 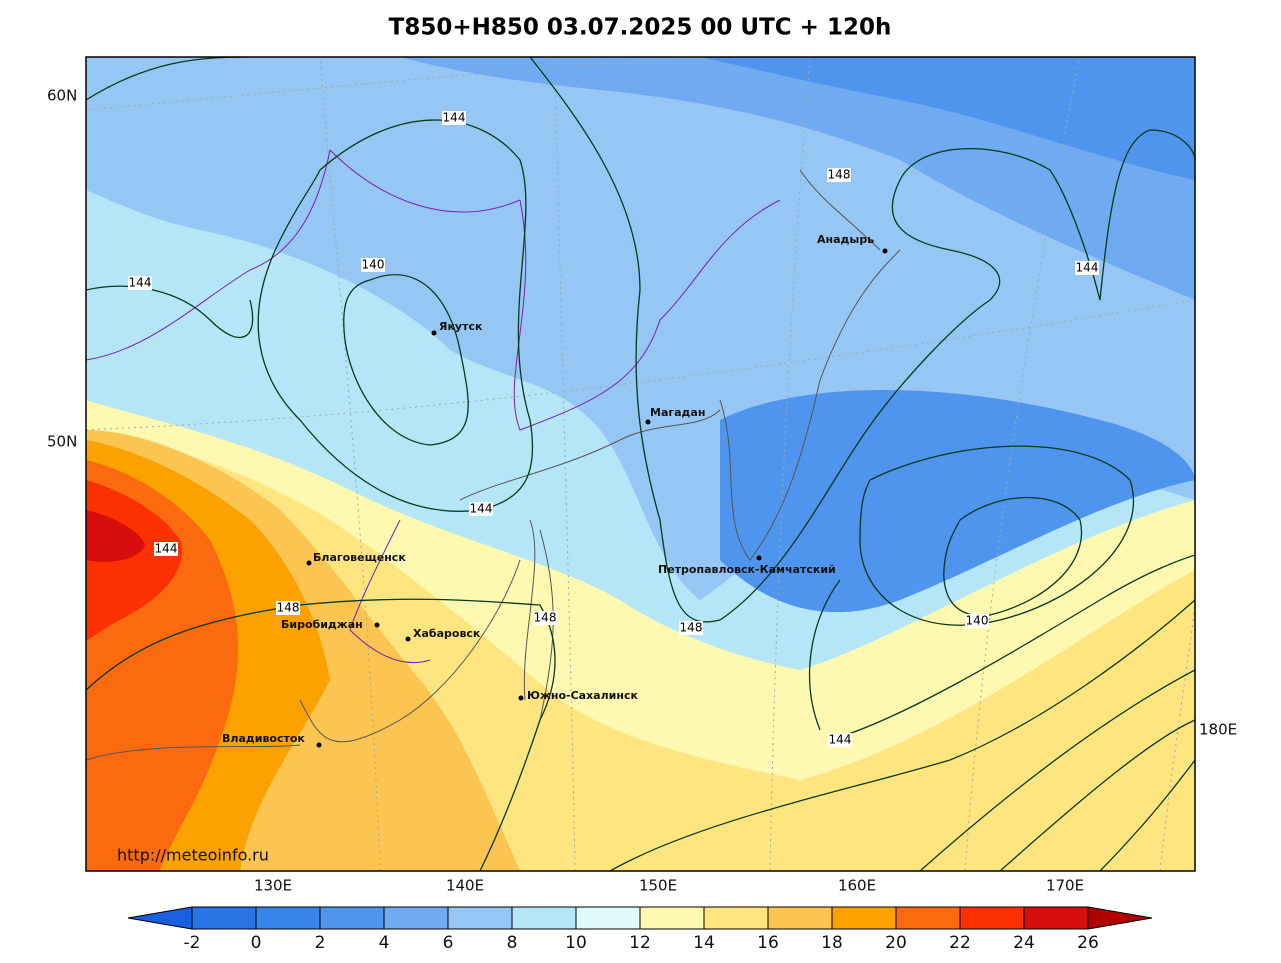 What do you see at coordinates (384, 943) in the screenshot?
I see `colorbar-label: 4` at bounding box center [384, 943].